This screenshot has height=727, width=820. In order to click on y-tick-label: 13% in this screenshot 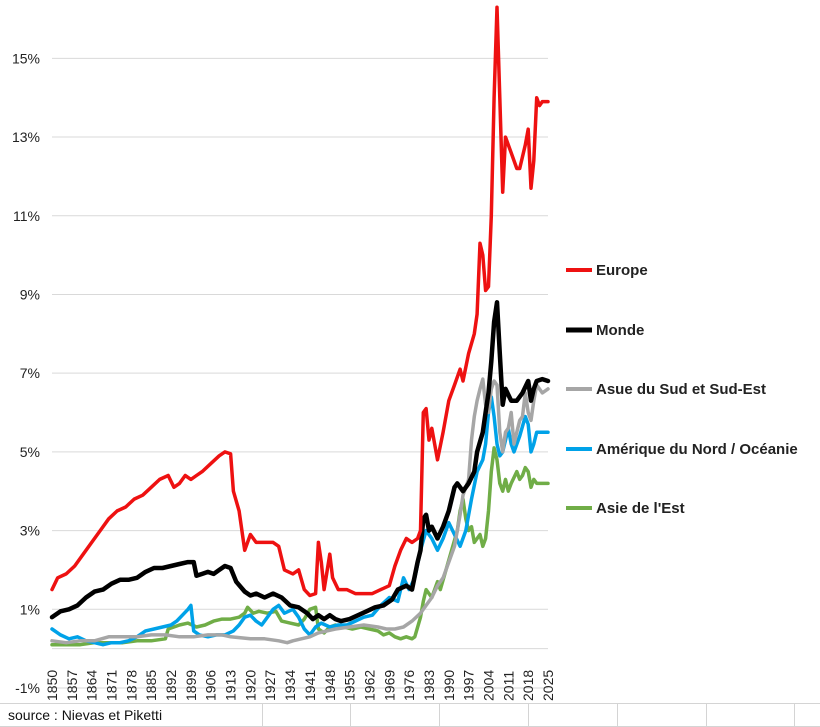, I will do `click(26, 137)`.